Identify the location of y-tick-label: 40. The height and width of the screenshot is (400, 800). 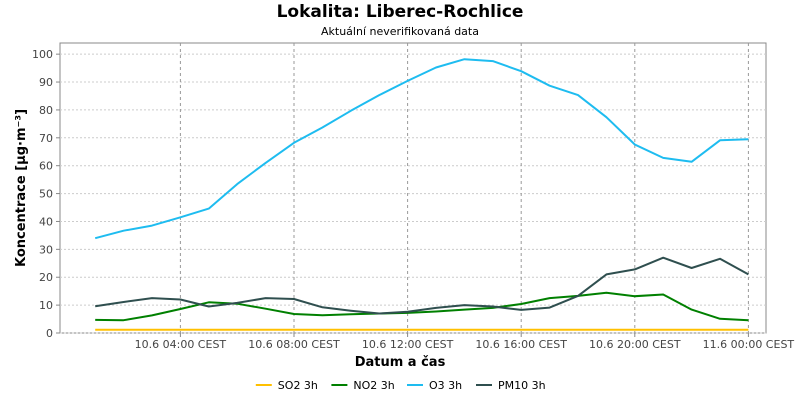
(46, 221).